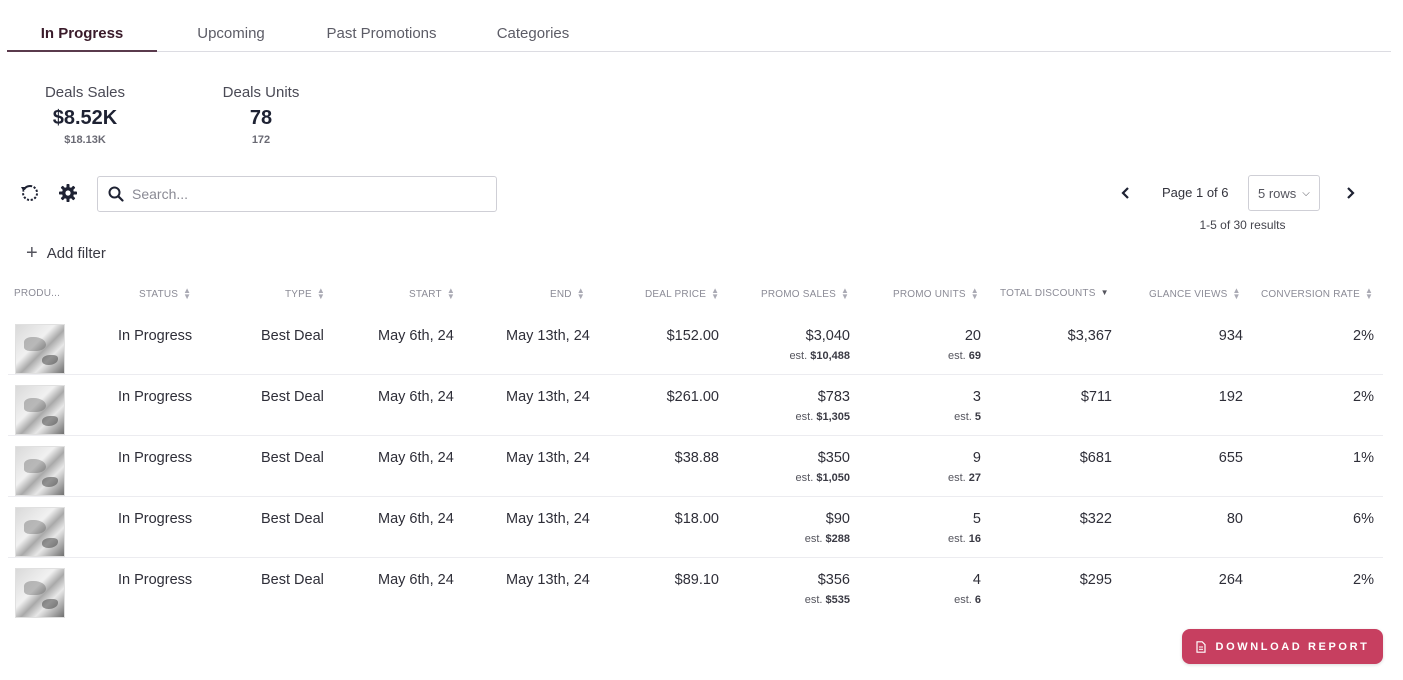 This screenshot has width=1403, height=680. Describe the element at coordinates (1089, 336) in the screenshot. I see `cell-total-discounts: $3,367` at that location.